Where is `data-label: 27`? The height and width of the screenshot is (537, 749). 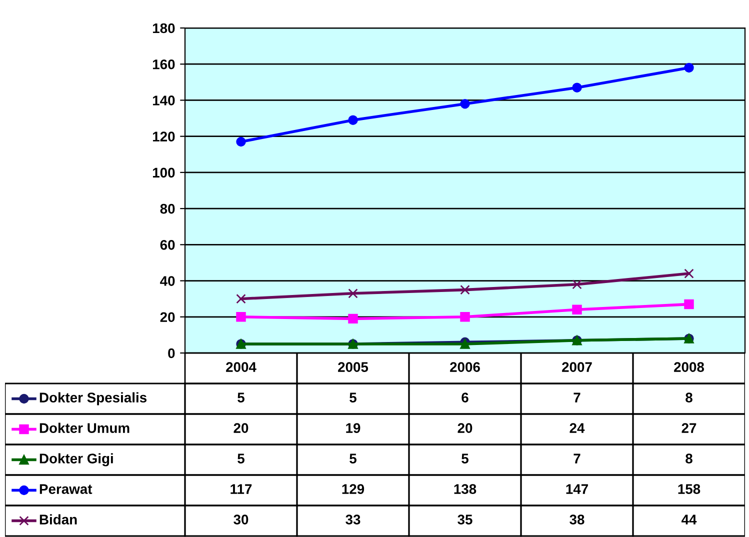
data-label: 27 is located at coordinates (689, 428).